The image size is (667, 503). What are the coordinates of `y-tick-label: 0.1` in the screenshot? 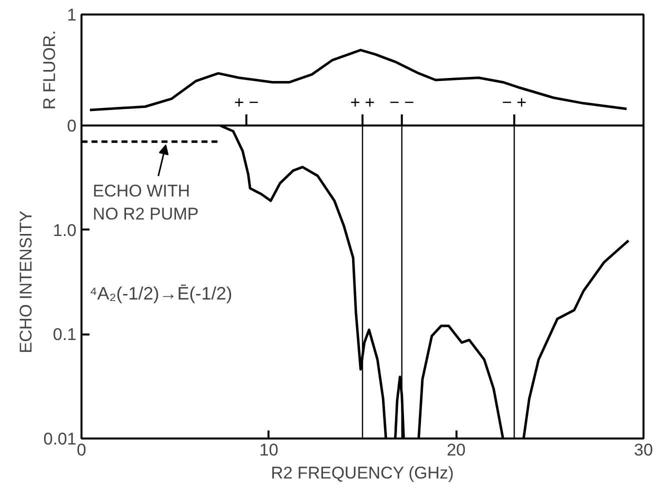 It's located at (64, 334).